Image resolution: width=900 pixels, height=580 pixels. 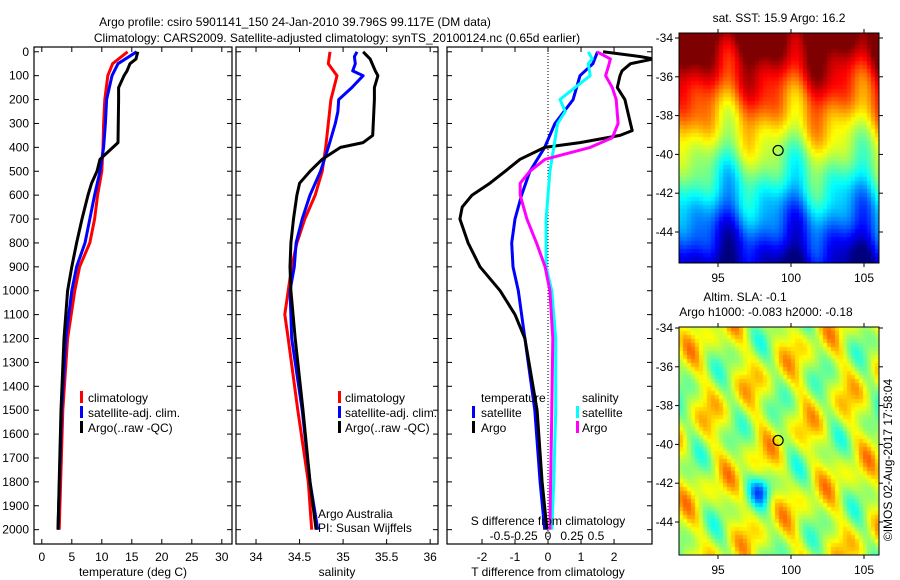 What do you see at coordinates (102, 557) in the screenshot?
I see `x-tick-label: 10` at bounding box center [102, 557].